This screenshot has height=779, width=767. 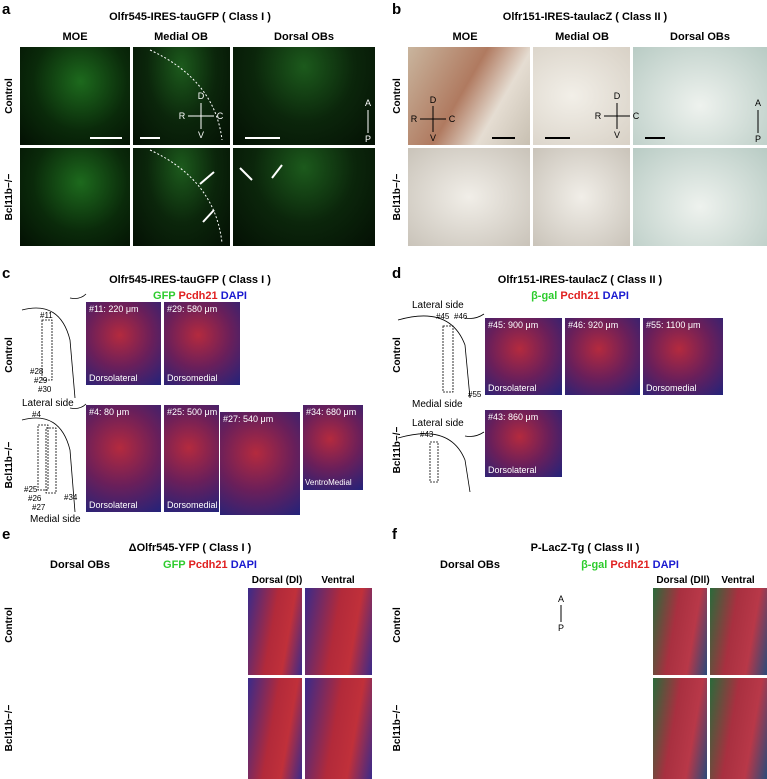 What do you see at coordinates (190, 548) in the screenshot?
I see `panel-title: ΔOlfr545-YFP ( Class I )` at bounding box center [190, 548].